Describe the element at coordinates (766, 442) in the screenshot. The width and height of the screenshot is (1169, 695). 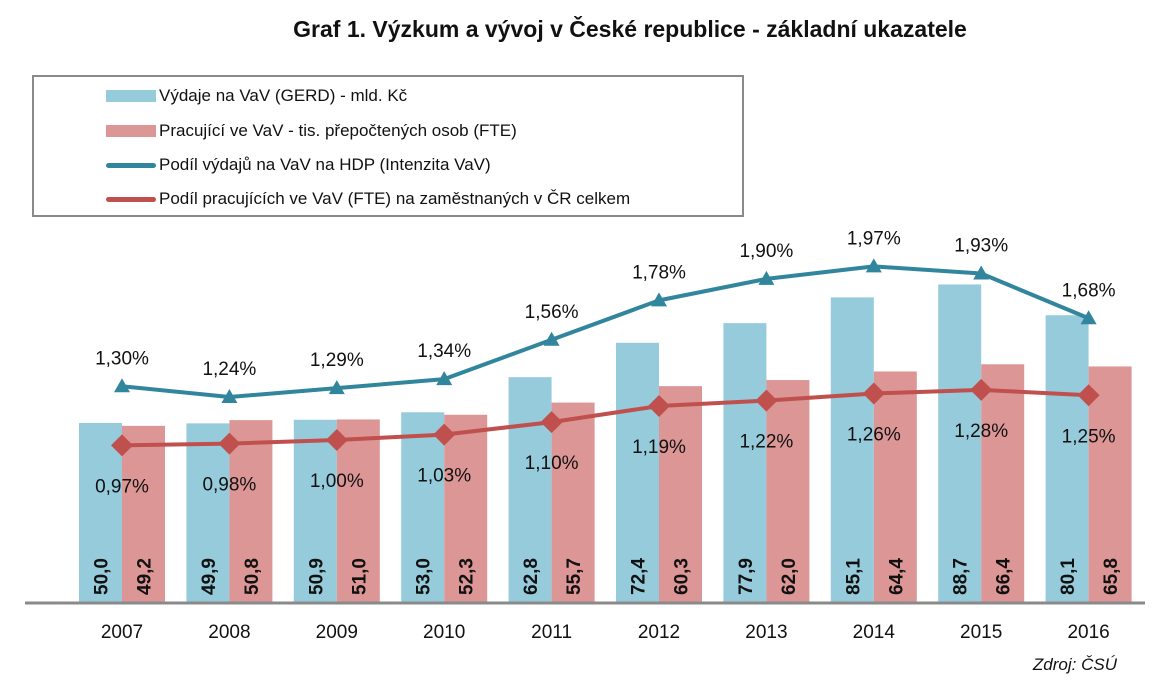
I see `line-value-label: 1,22%` at that location.